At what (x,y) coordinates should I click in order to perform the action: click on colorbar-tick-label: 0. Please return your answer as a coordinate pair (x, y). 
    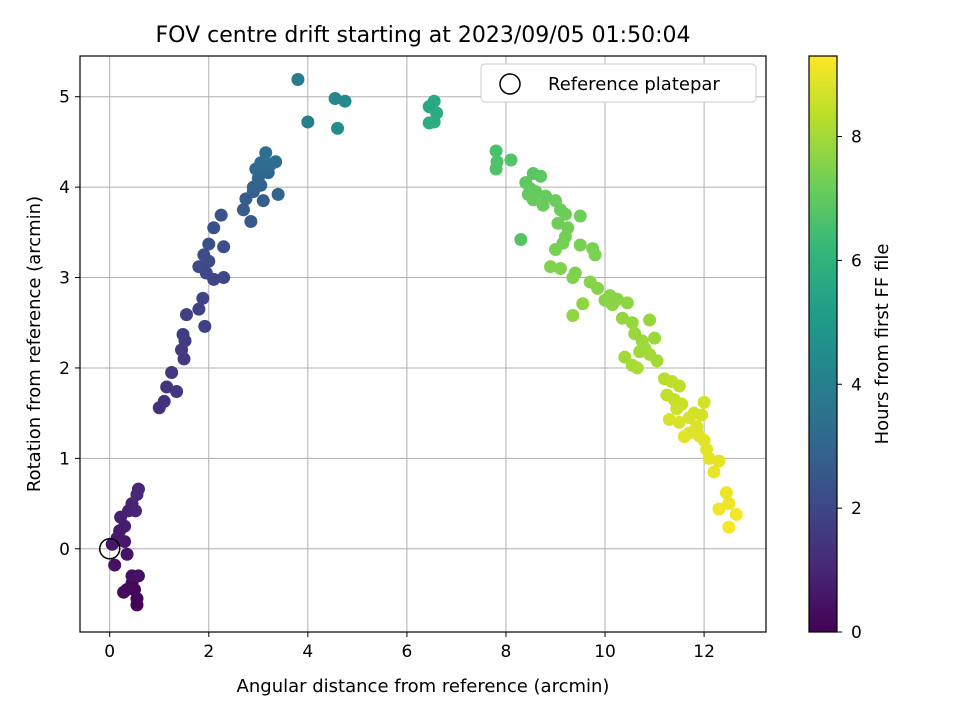
    Looking at the image, I should click on (856, 633).